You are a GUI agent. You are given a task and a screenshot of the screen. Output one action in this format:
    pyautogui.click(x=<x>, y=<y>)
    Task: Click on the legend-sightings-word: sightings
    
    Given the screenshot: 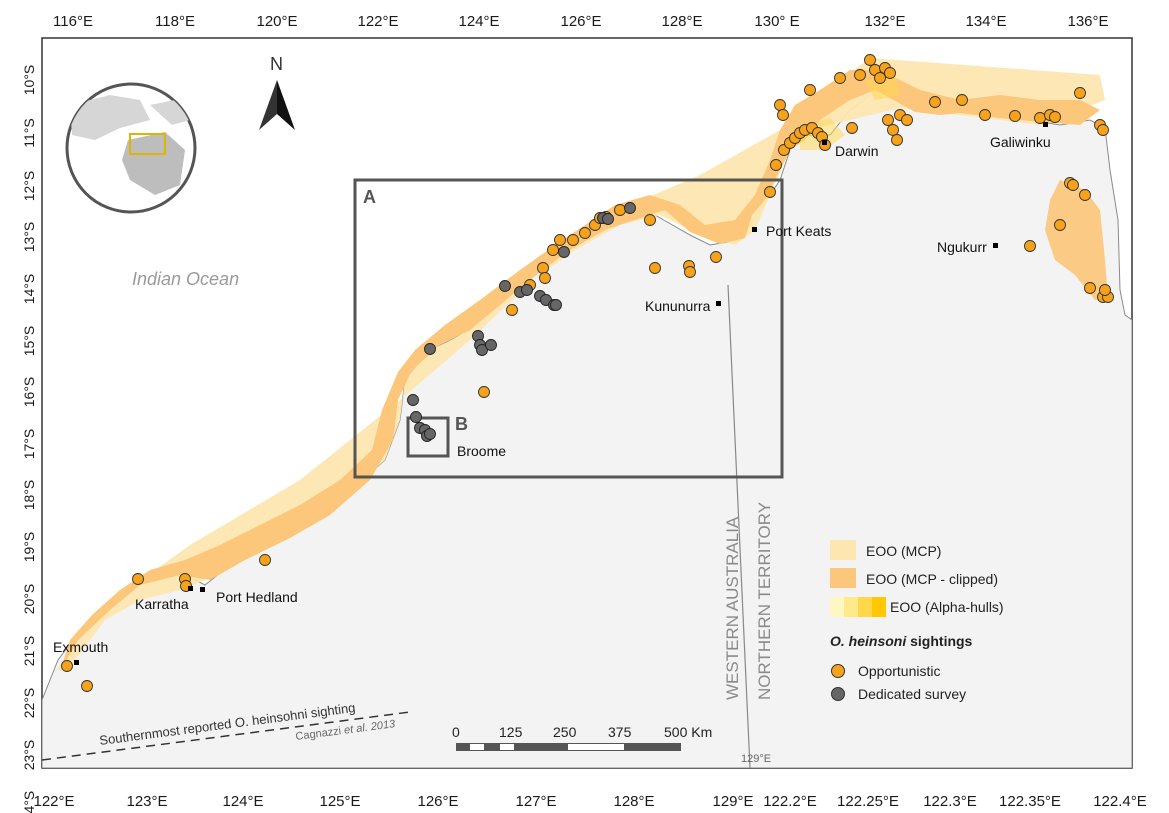 What is the action you would take?
    pyautogui.click(x=941, y=641)
    